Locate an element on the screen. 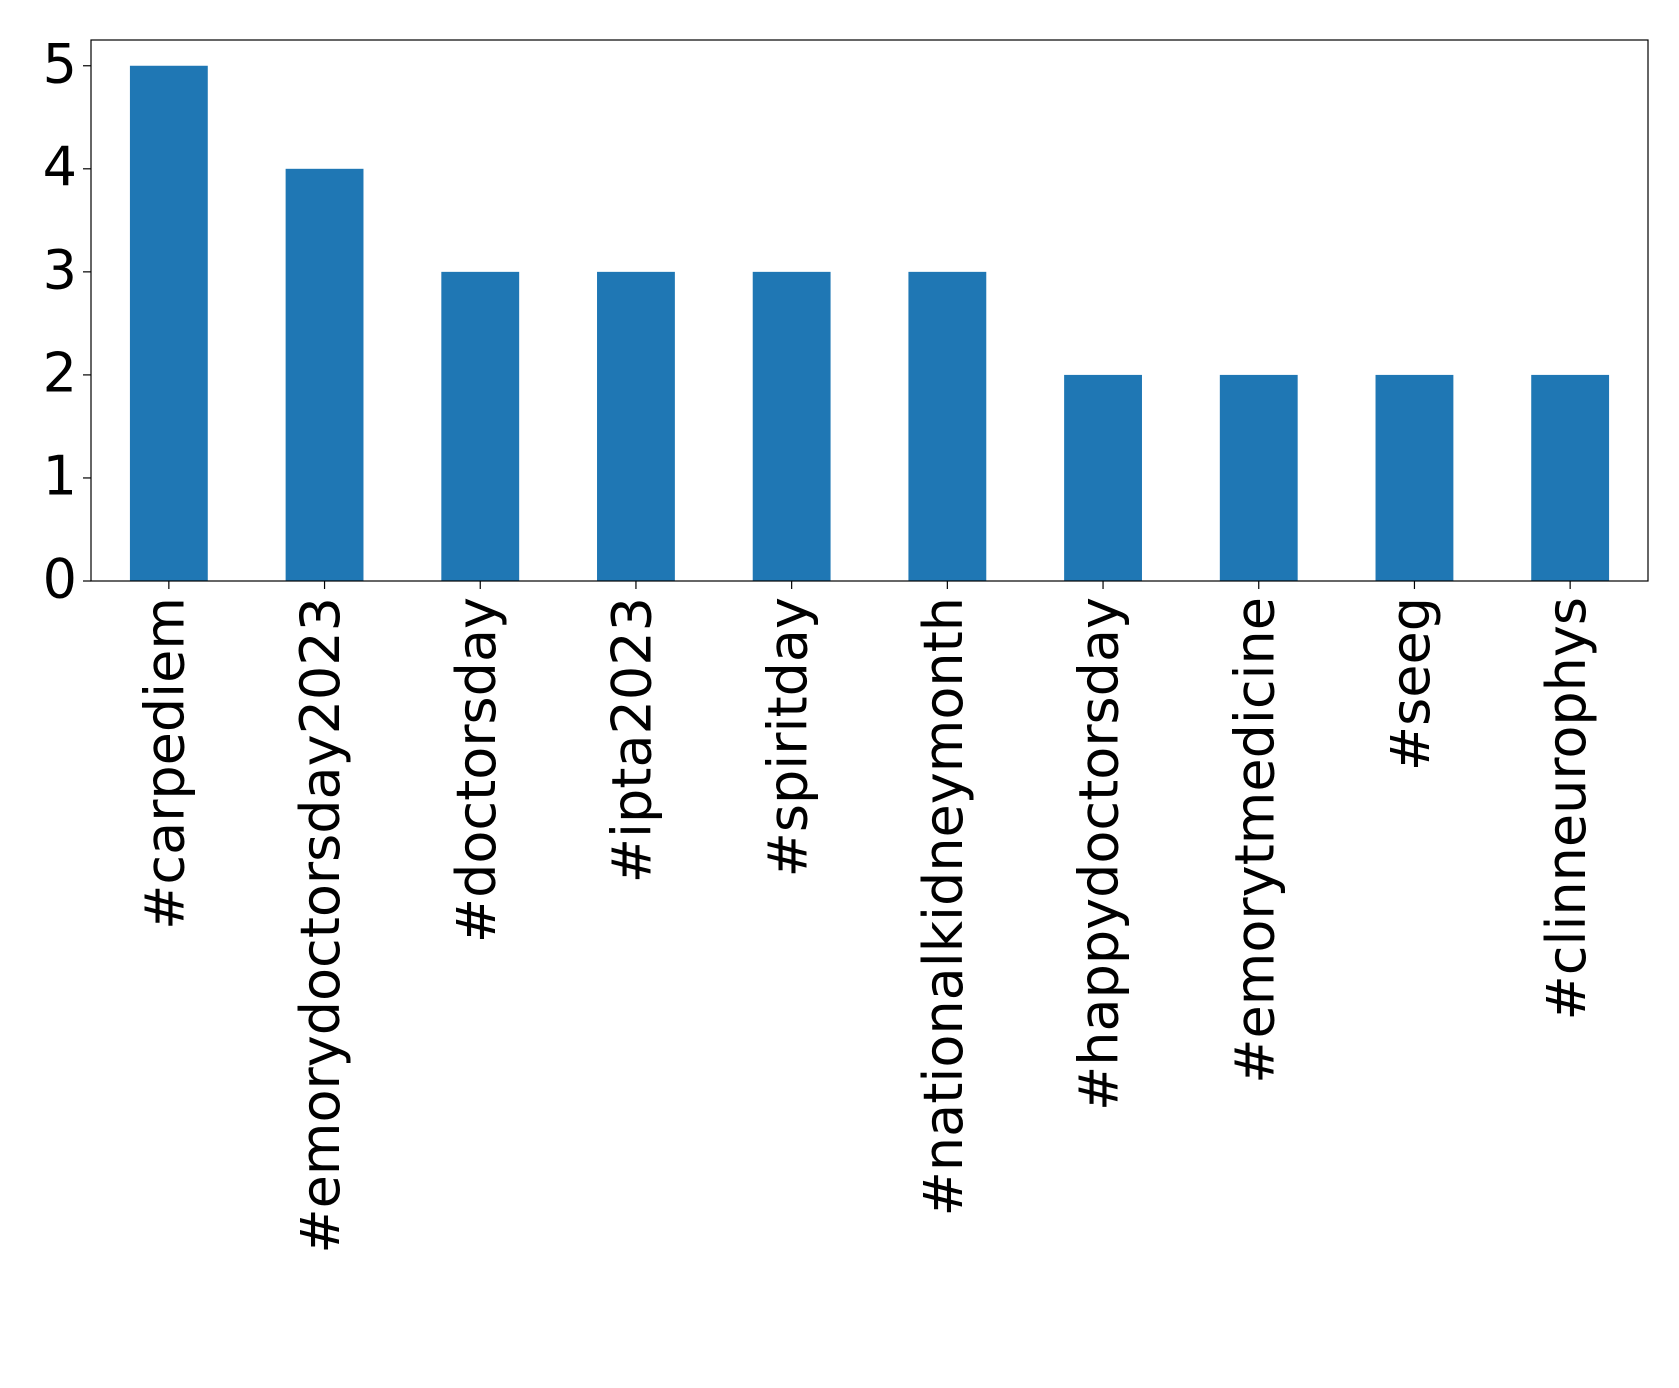 This screenshot has height=1388, width=1679. x-tick-label: #seeg is located at coordinates (1410, 684).